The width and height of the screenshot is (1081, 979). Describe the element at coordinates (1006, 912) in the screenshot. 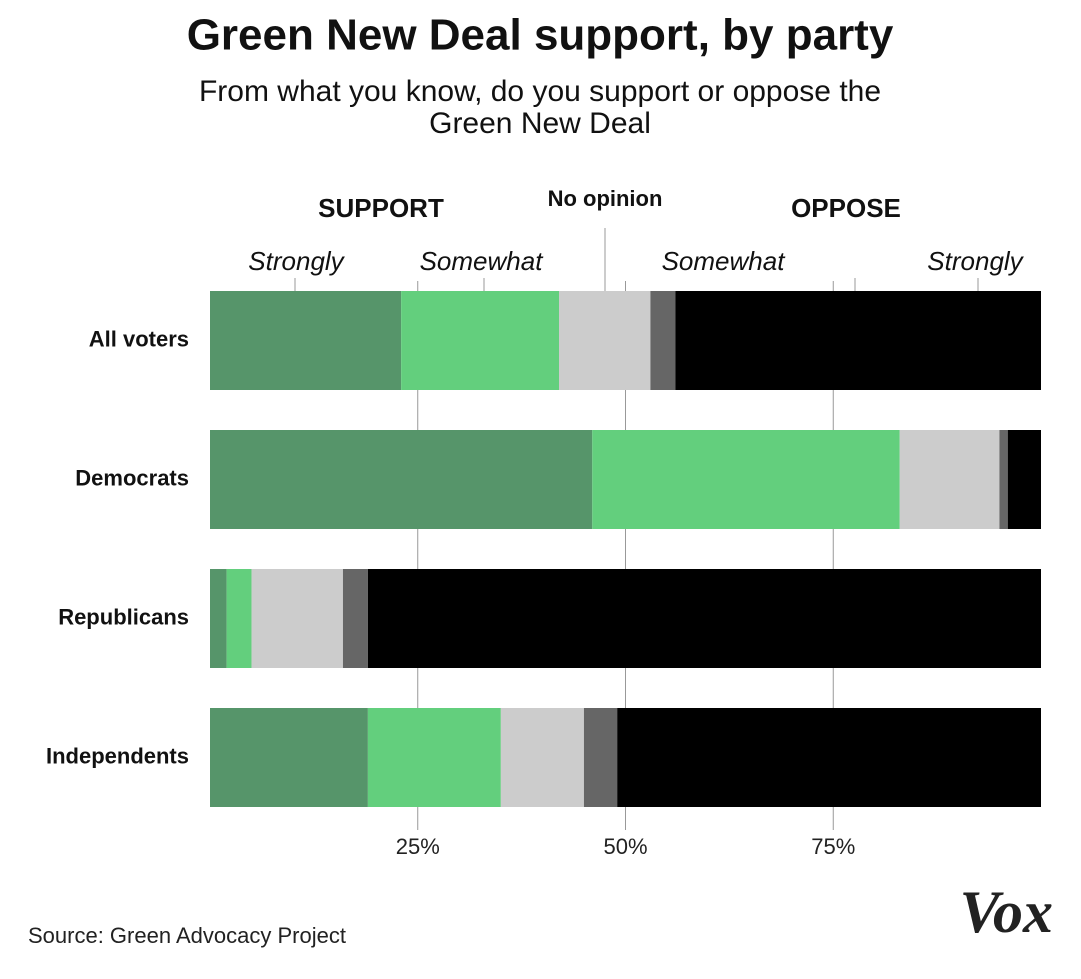

I see `logo: Vox` at that location.